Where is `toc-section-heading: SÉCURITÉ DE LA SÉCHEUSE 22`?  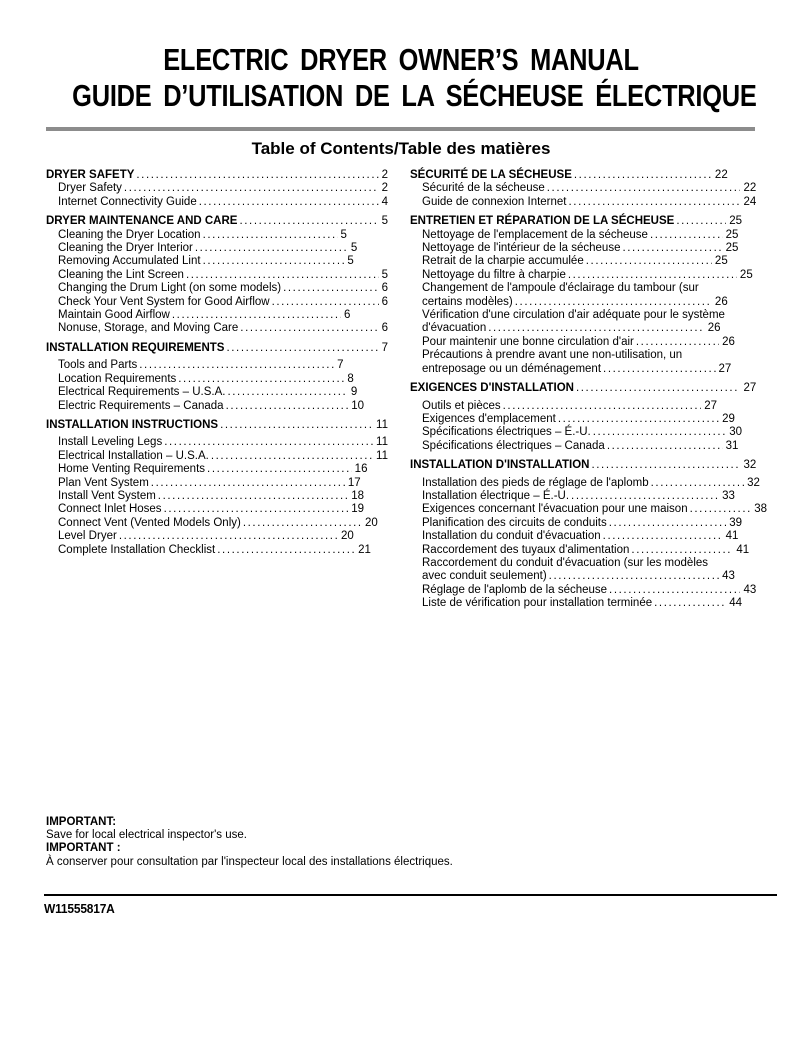 toc-section-heading: SÉCURITÉ DE LA SÉCHEUSE 22 is located at coordinates (569, 175).